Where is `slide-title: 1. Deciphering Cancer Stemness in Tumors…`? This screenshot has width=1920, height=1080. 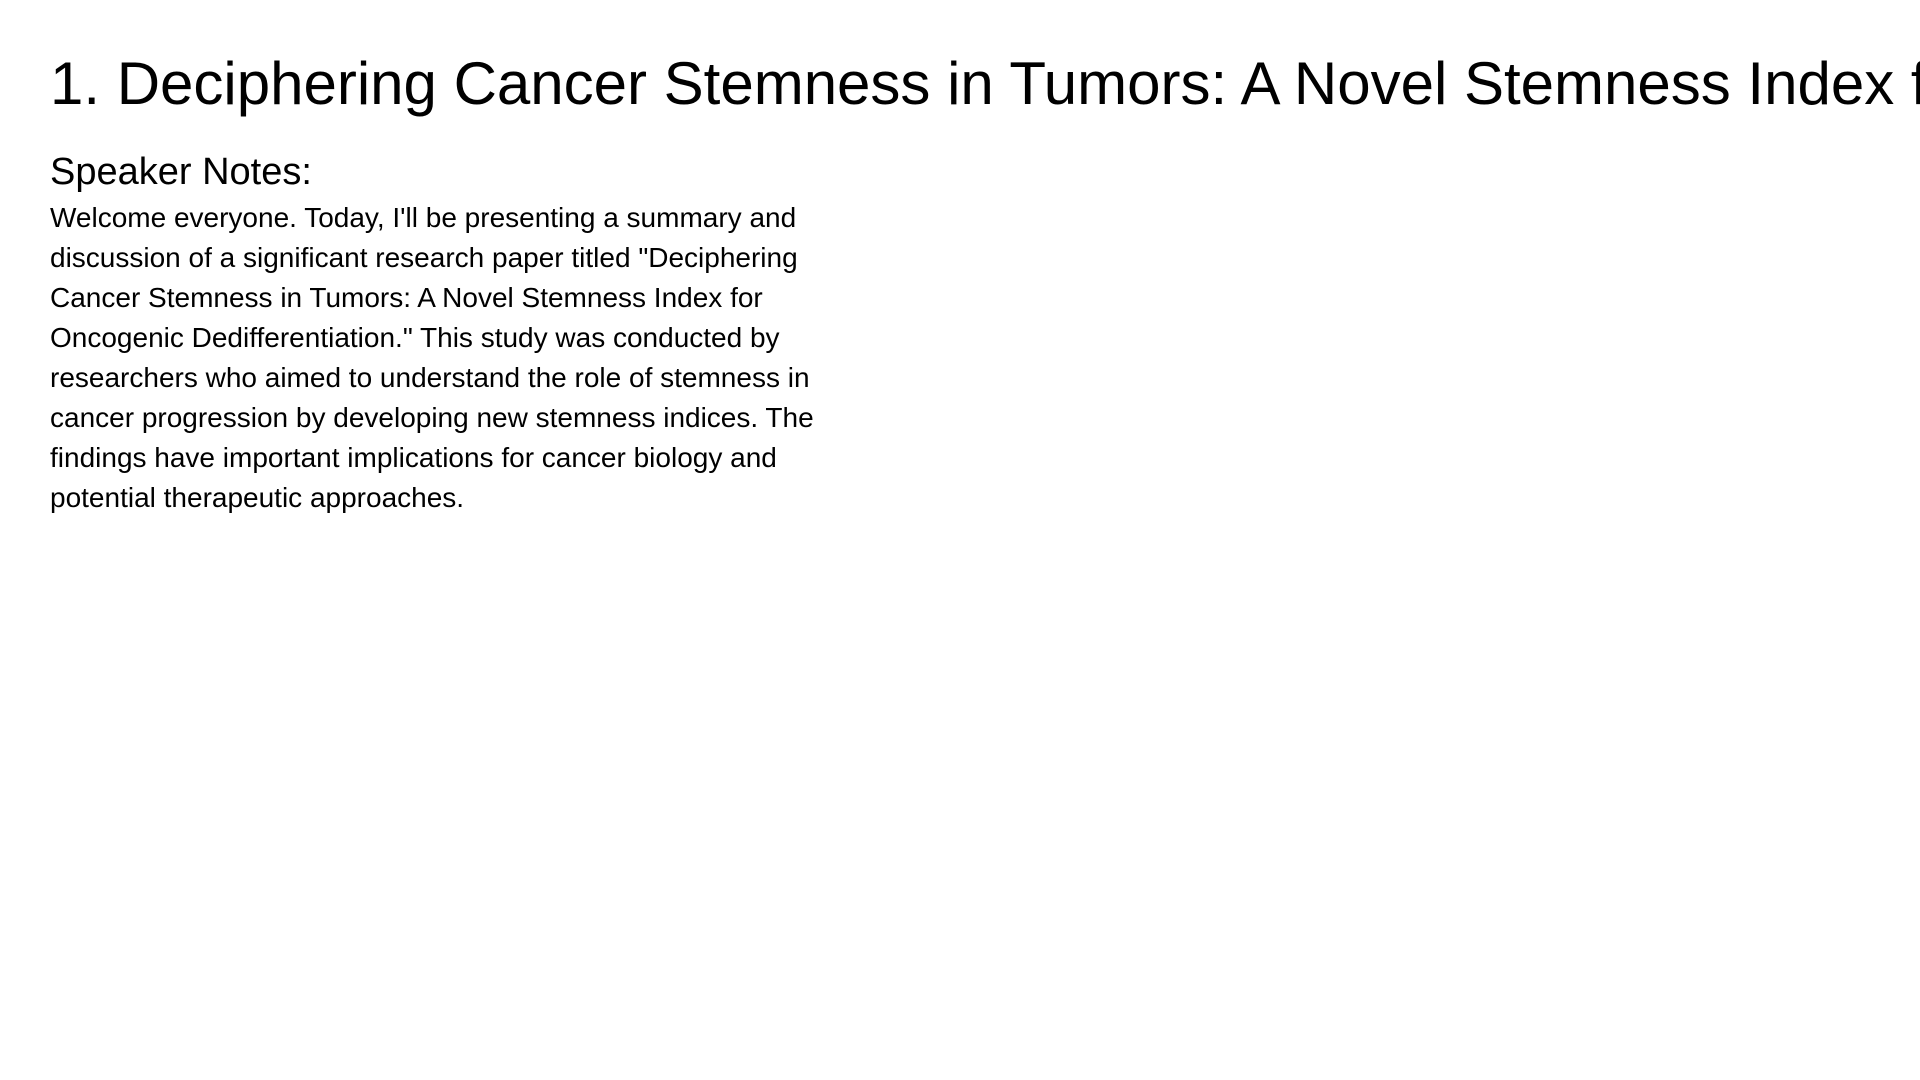 slide-title: 1. Deciphering Cancer Stemness in Tumors… is located at coordinates (985, 83).